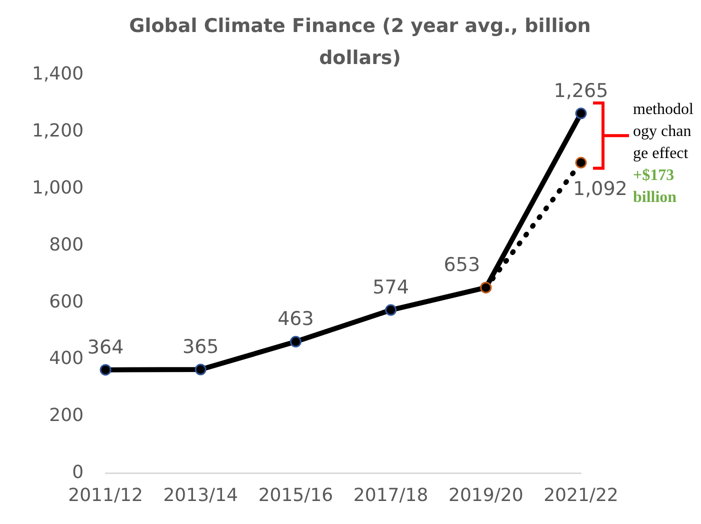 The image size is (701, 524). I want to click on y-tick-label: 600, so click(66, 301).